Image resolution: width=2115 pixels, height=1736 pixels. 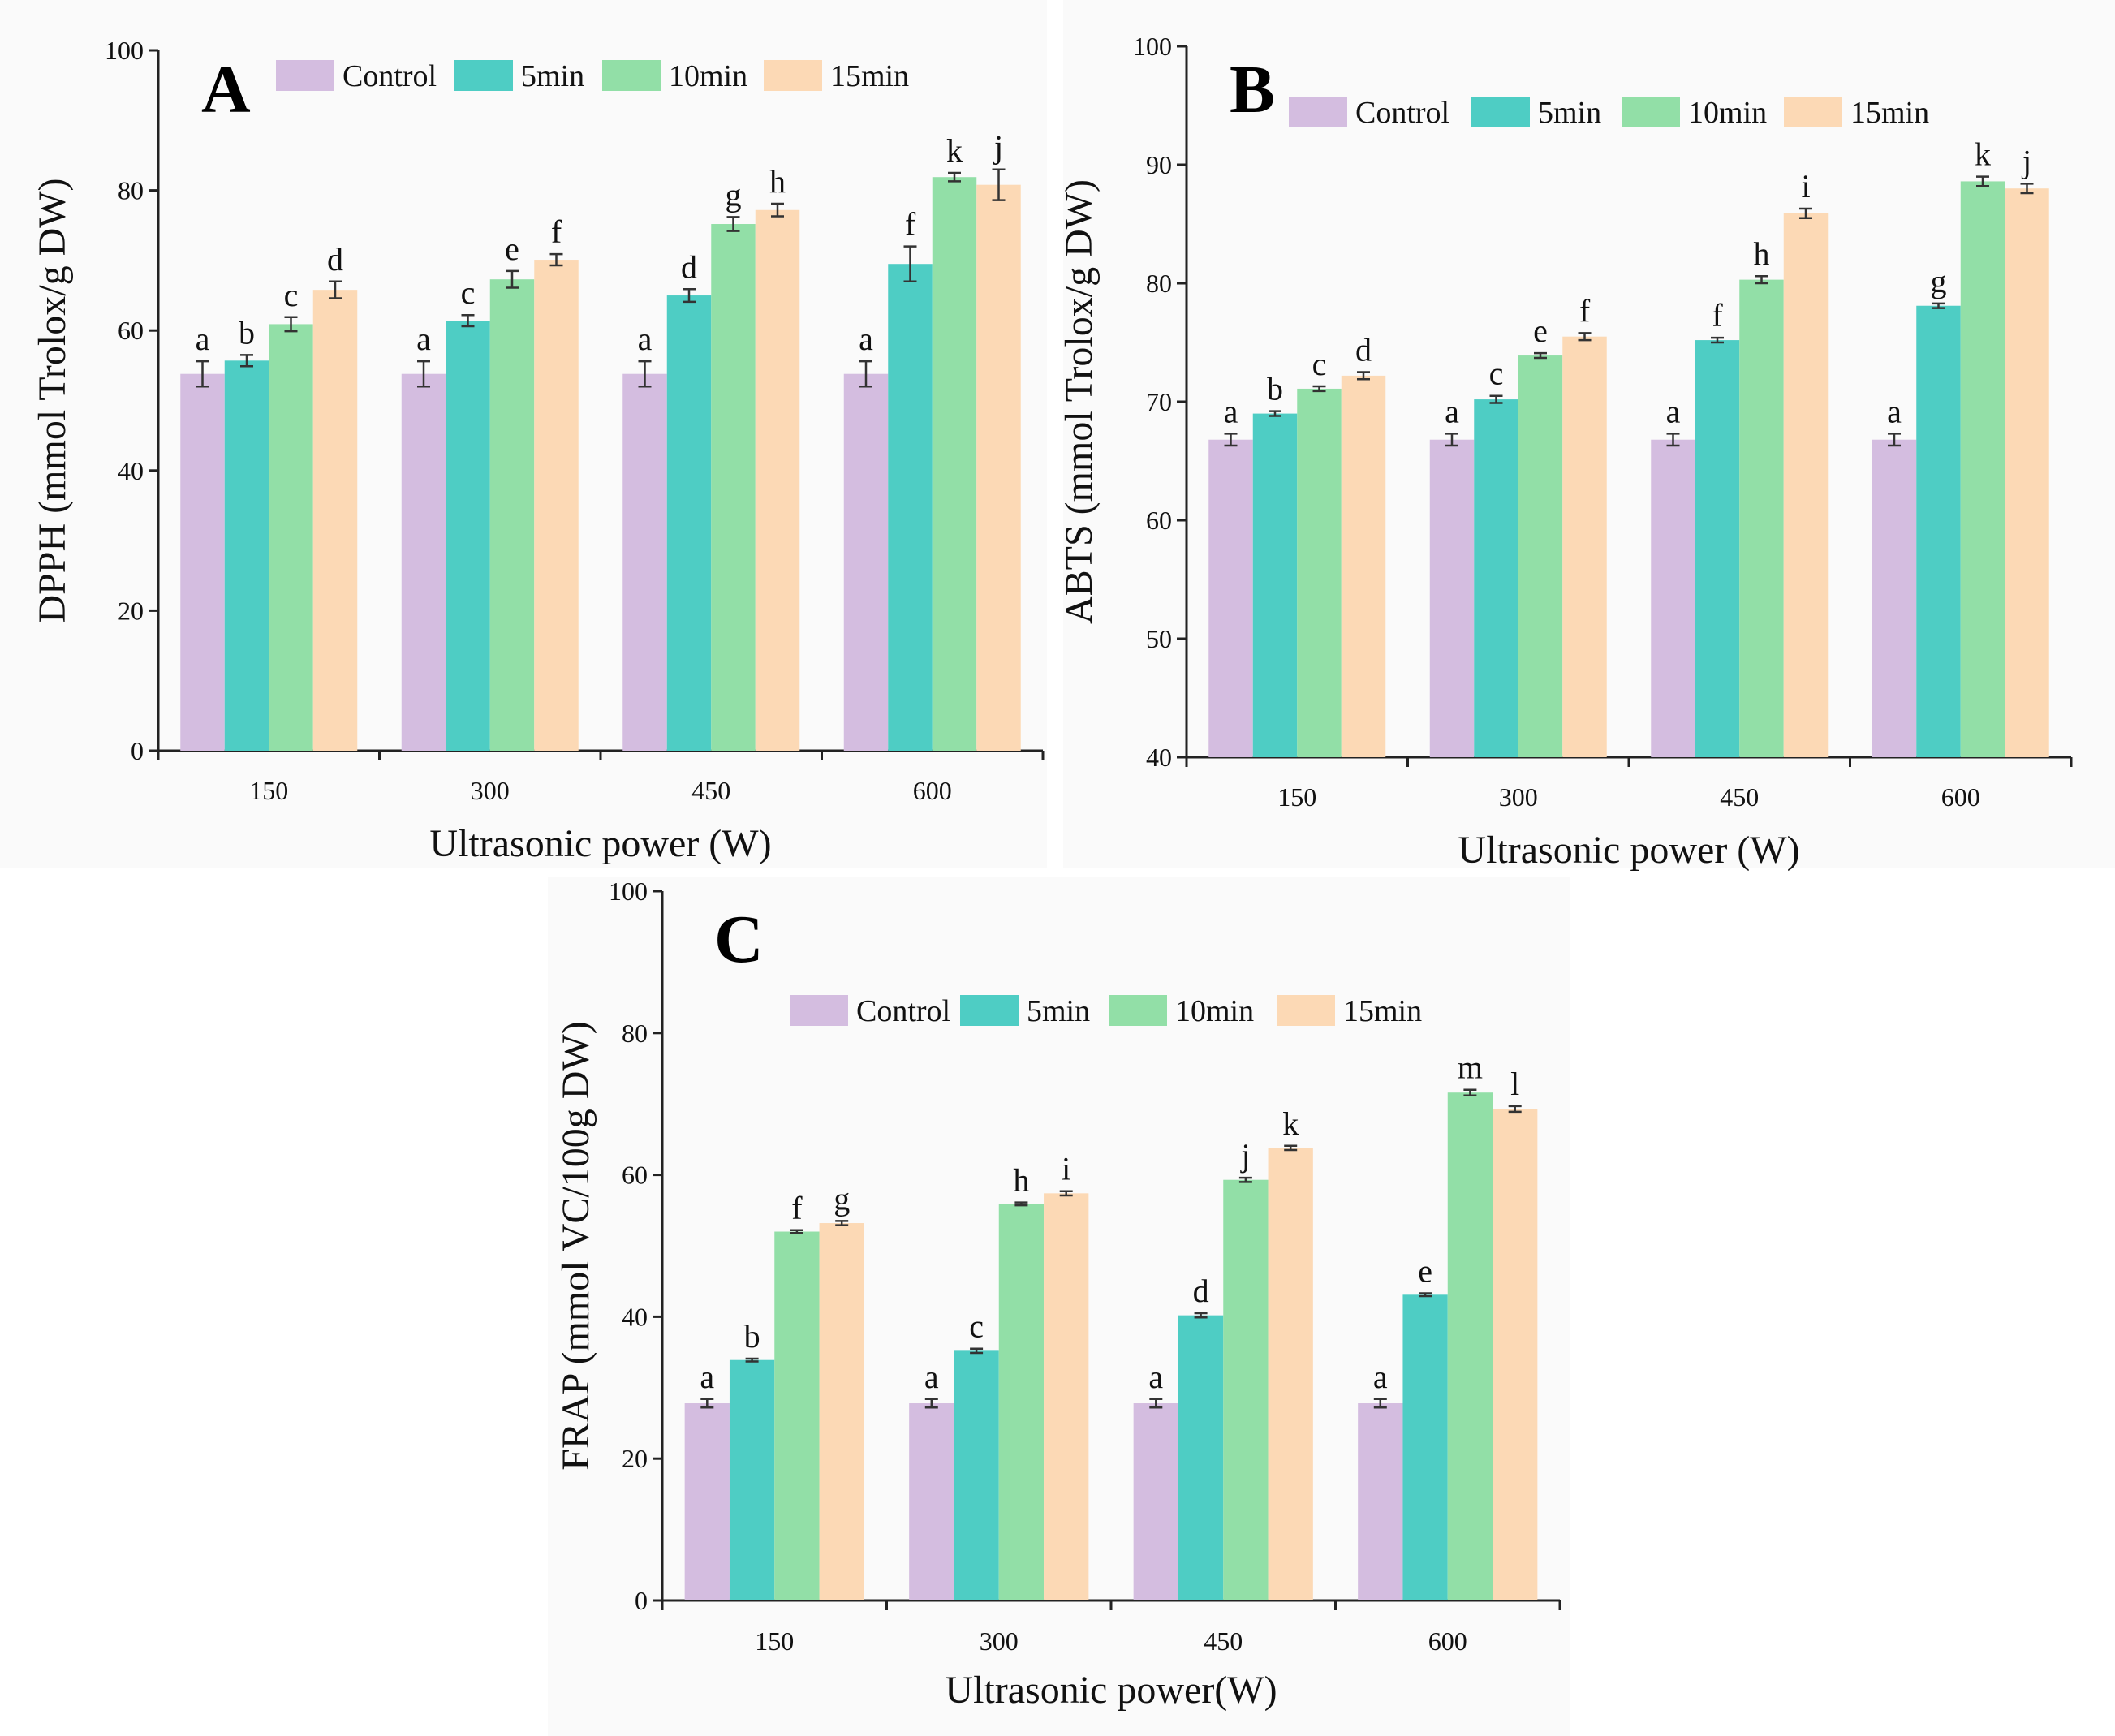 I want to click on panel-letter: A, so click(x=226, y=90).